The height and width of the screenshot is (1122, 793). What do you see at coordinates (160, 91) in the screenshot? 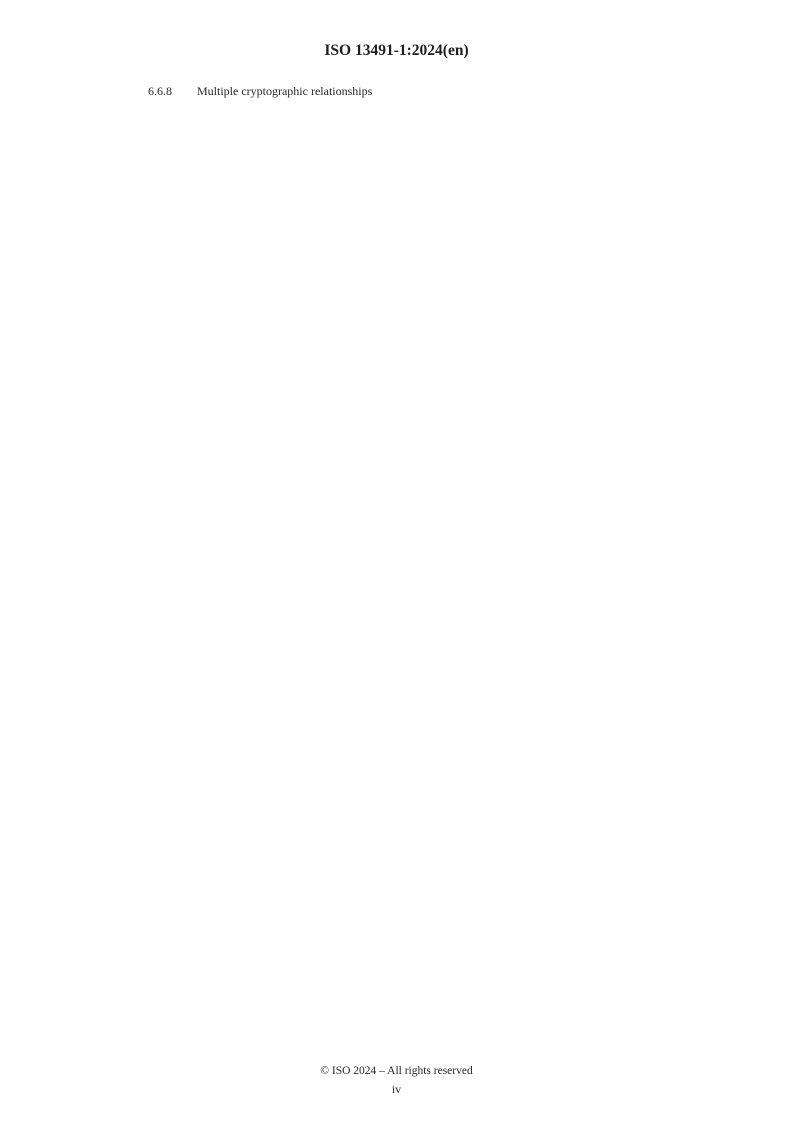
I see `toc-entry-number: 6.6.8` at bounding box center [160, 91].